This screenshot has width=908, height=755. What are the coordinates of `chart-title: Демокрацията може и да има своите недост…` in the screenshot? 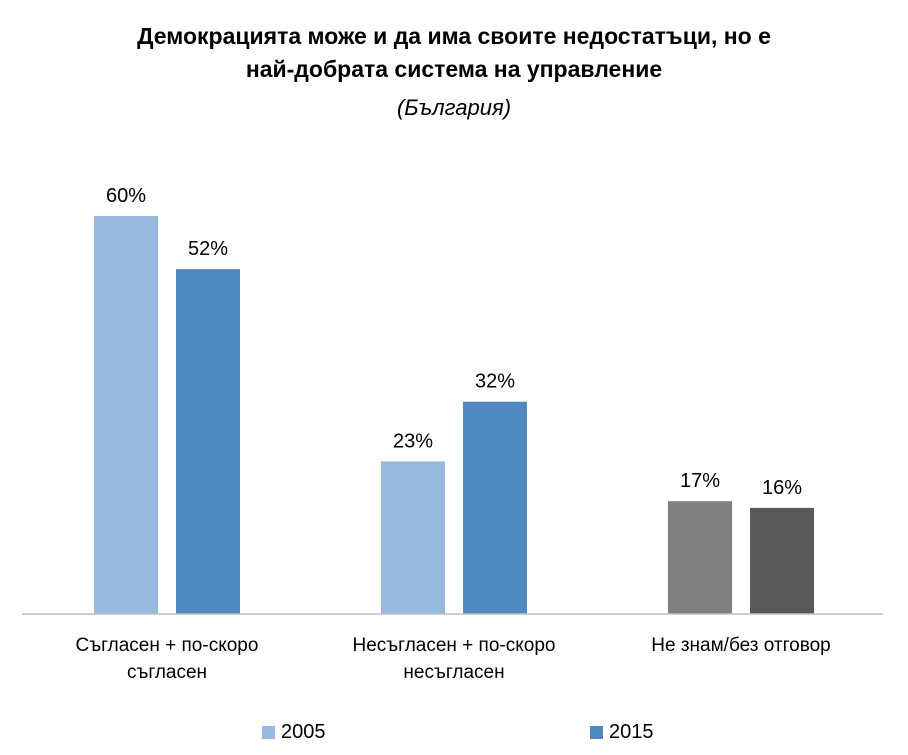 It's located at (454, 53).